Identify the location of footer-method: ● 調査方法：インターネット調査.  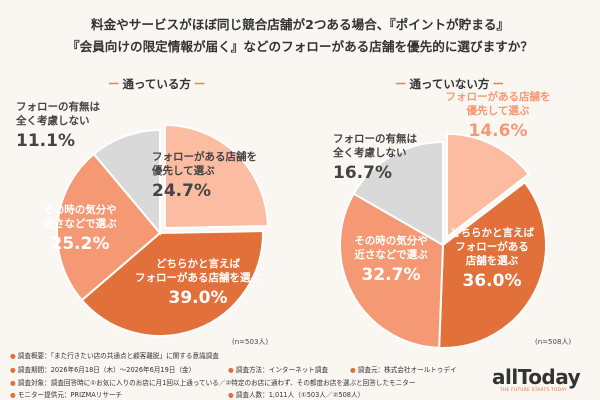
(278, 370).